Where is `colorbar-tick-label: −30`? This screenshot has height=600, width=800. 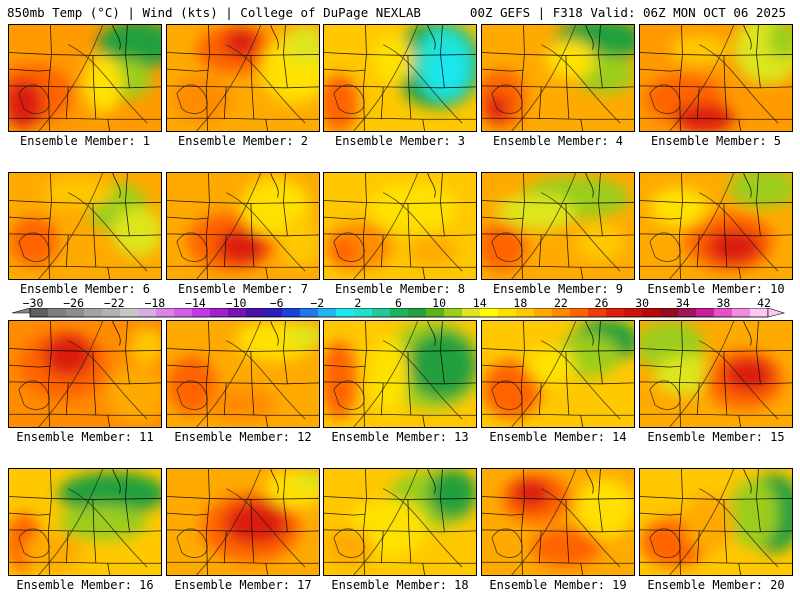 colorbar-tick-label: −30 is located at coordinates (33, 303).